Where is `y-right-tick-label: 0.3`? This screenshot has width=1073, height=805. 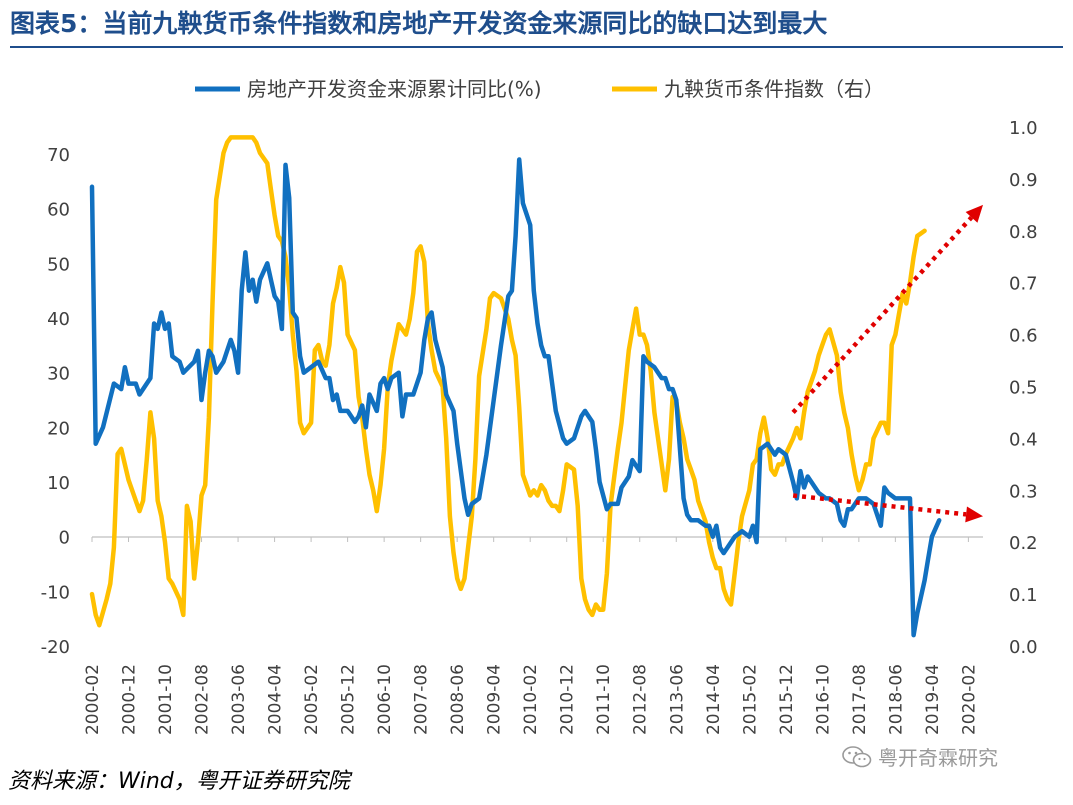 y-right-tick-label: 0.3 is located at coordinates (1023, 491).